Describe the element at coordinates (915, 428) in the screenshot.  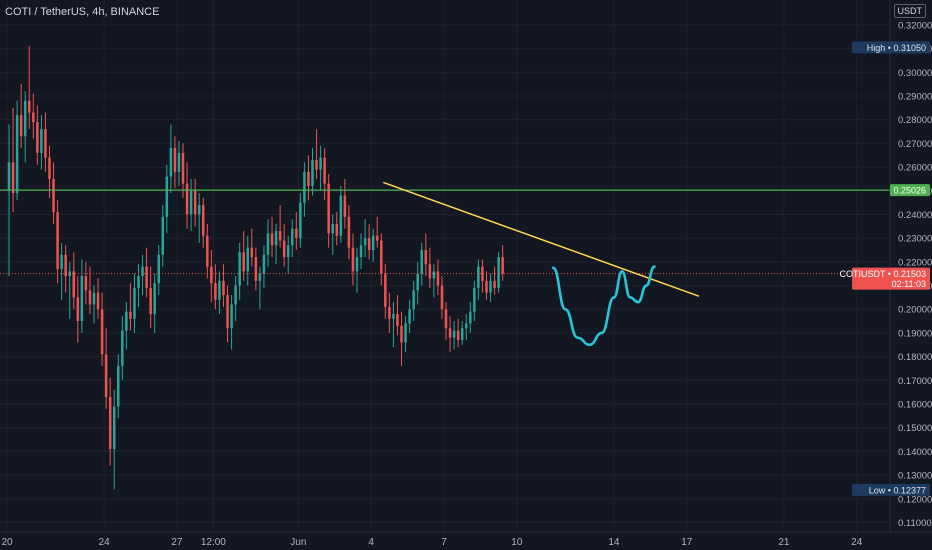
I see `price-tick-label: 0.15000` at that location.